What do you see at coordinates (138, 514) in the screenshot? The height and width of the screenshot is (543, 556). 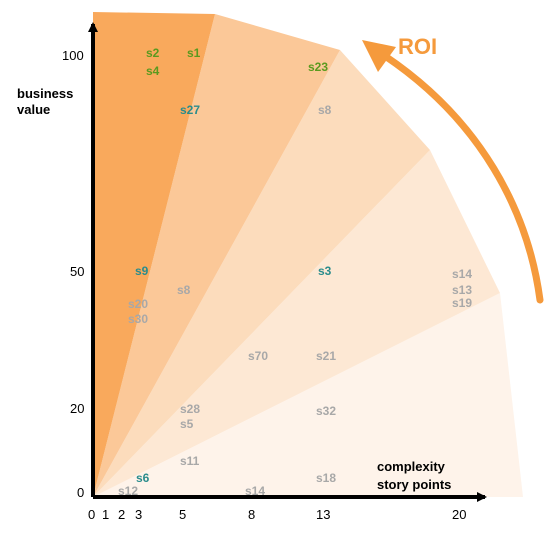 I see `x-tick-label: 3` at bounding box center [138, 514].